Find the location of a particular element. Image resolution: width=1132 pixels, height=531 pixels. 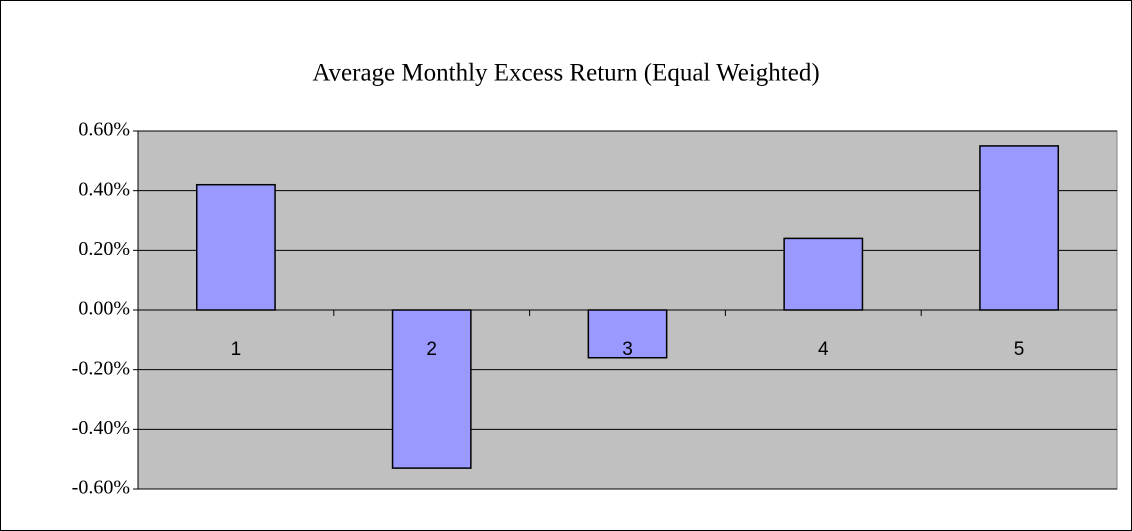

x-tick-label: 2 is located at coordinates (431, 349).